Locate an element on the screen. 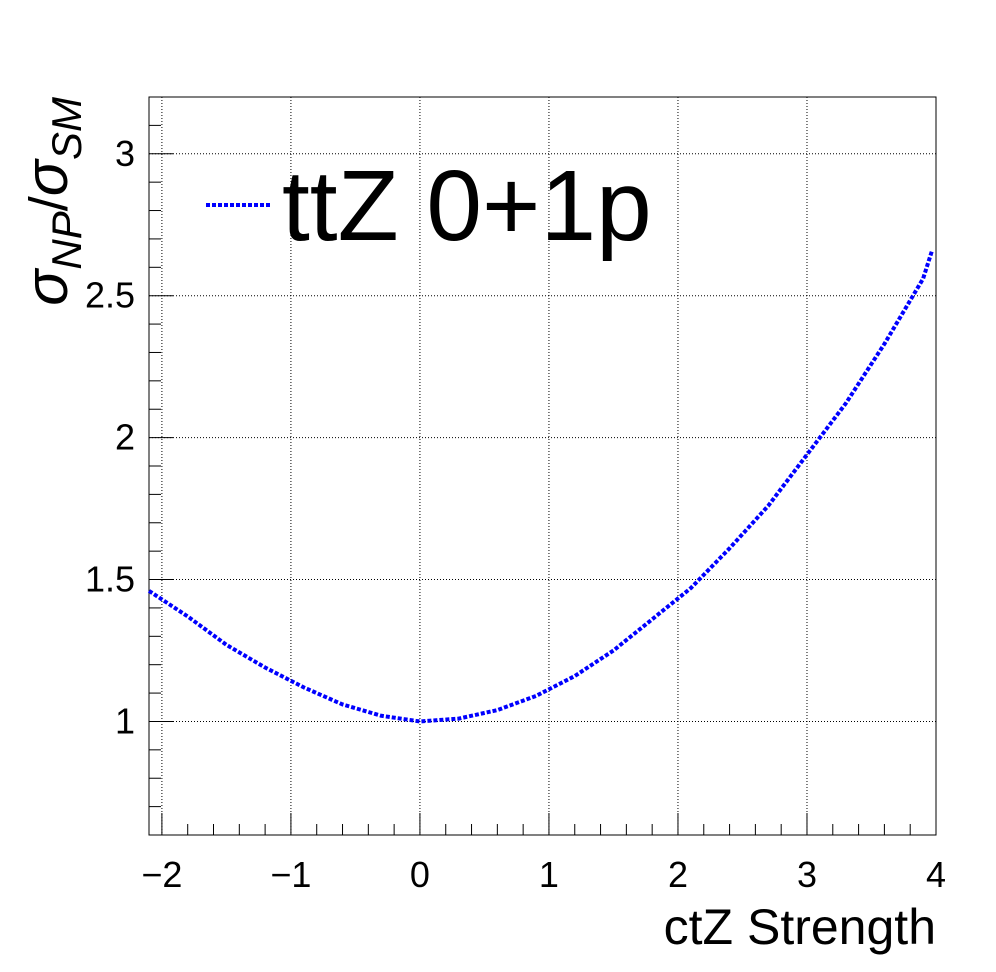  x-tick-label-0: −2 is located at coordinates (161, 874).